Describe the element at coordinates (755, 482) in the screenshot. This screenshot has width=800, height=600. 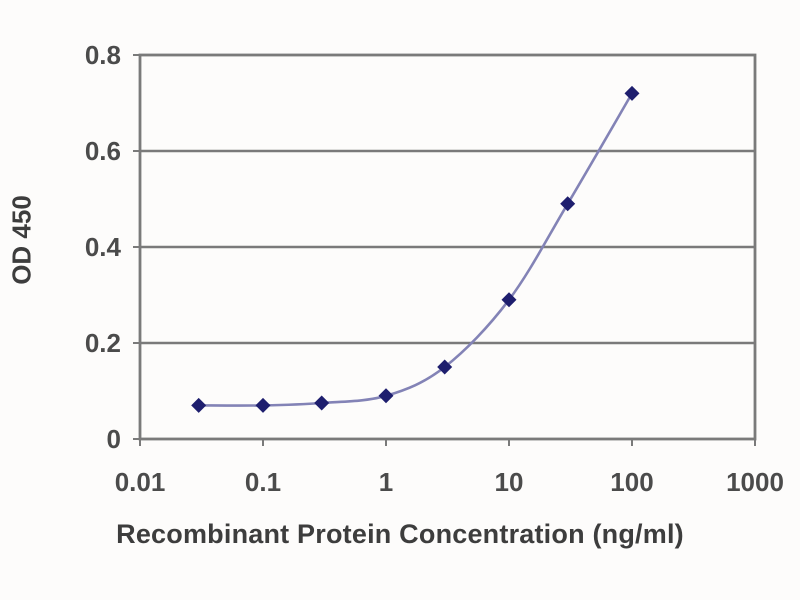
I see `x-tick-label: 1000` at that location.